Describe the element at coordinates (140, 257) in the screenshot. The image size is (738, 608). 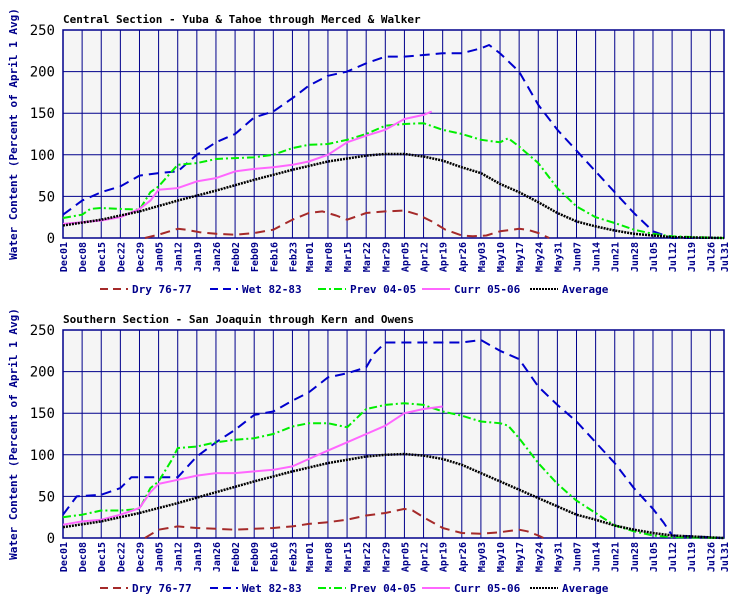
I see `x-tick-label: Dec29` at that location.